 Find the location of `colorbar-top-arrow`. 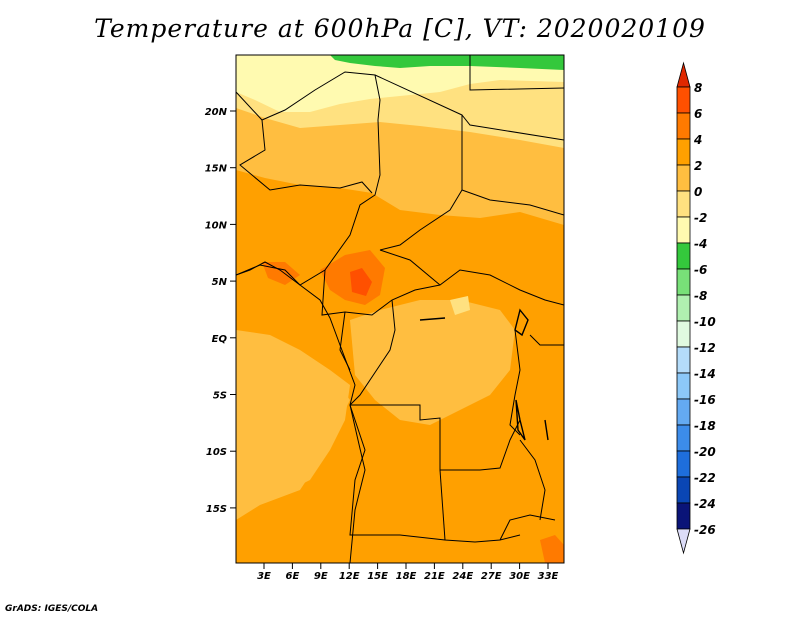

colorbar-top-arrow is located at coordinates (683, 74).